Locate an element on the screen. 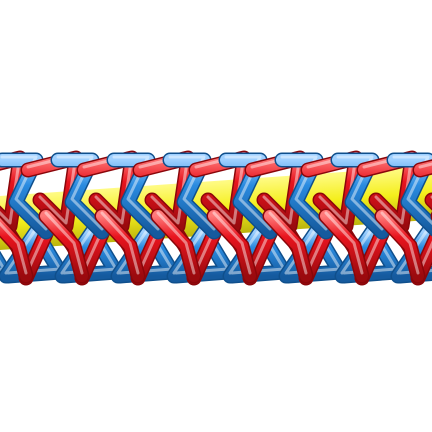 The height and width of the screenshot is (432, 432). blue-rod-front-3-highlight is located at coordinates (136, 193).